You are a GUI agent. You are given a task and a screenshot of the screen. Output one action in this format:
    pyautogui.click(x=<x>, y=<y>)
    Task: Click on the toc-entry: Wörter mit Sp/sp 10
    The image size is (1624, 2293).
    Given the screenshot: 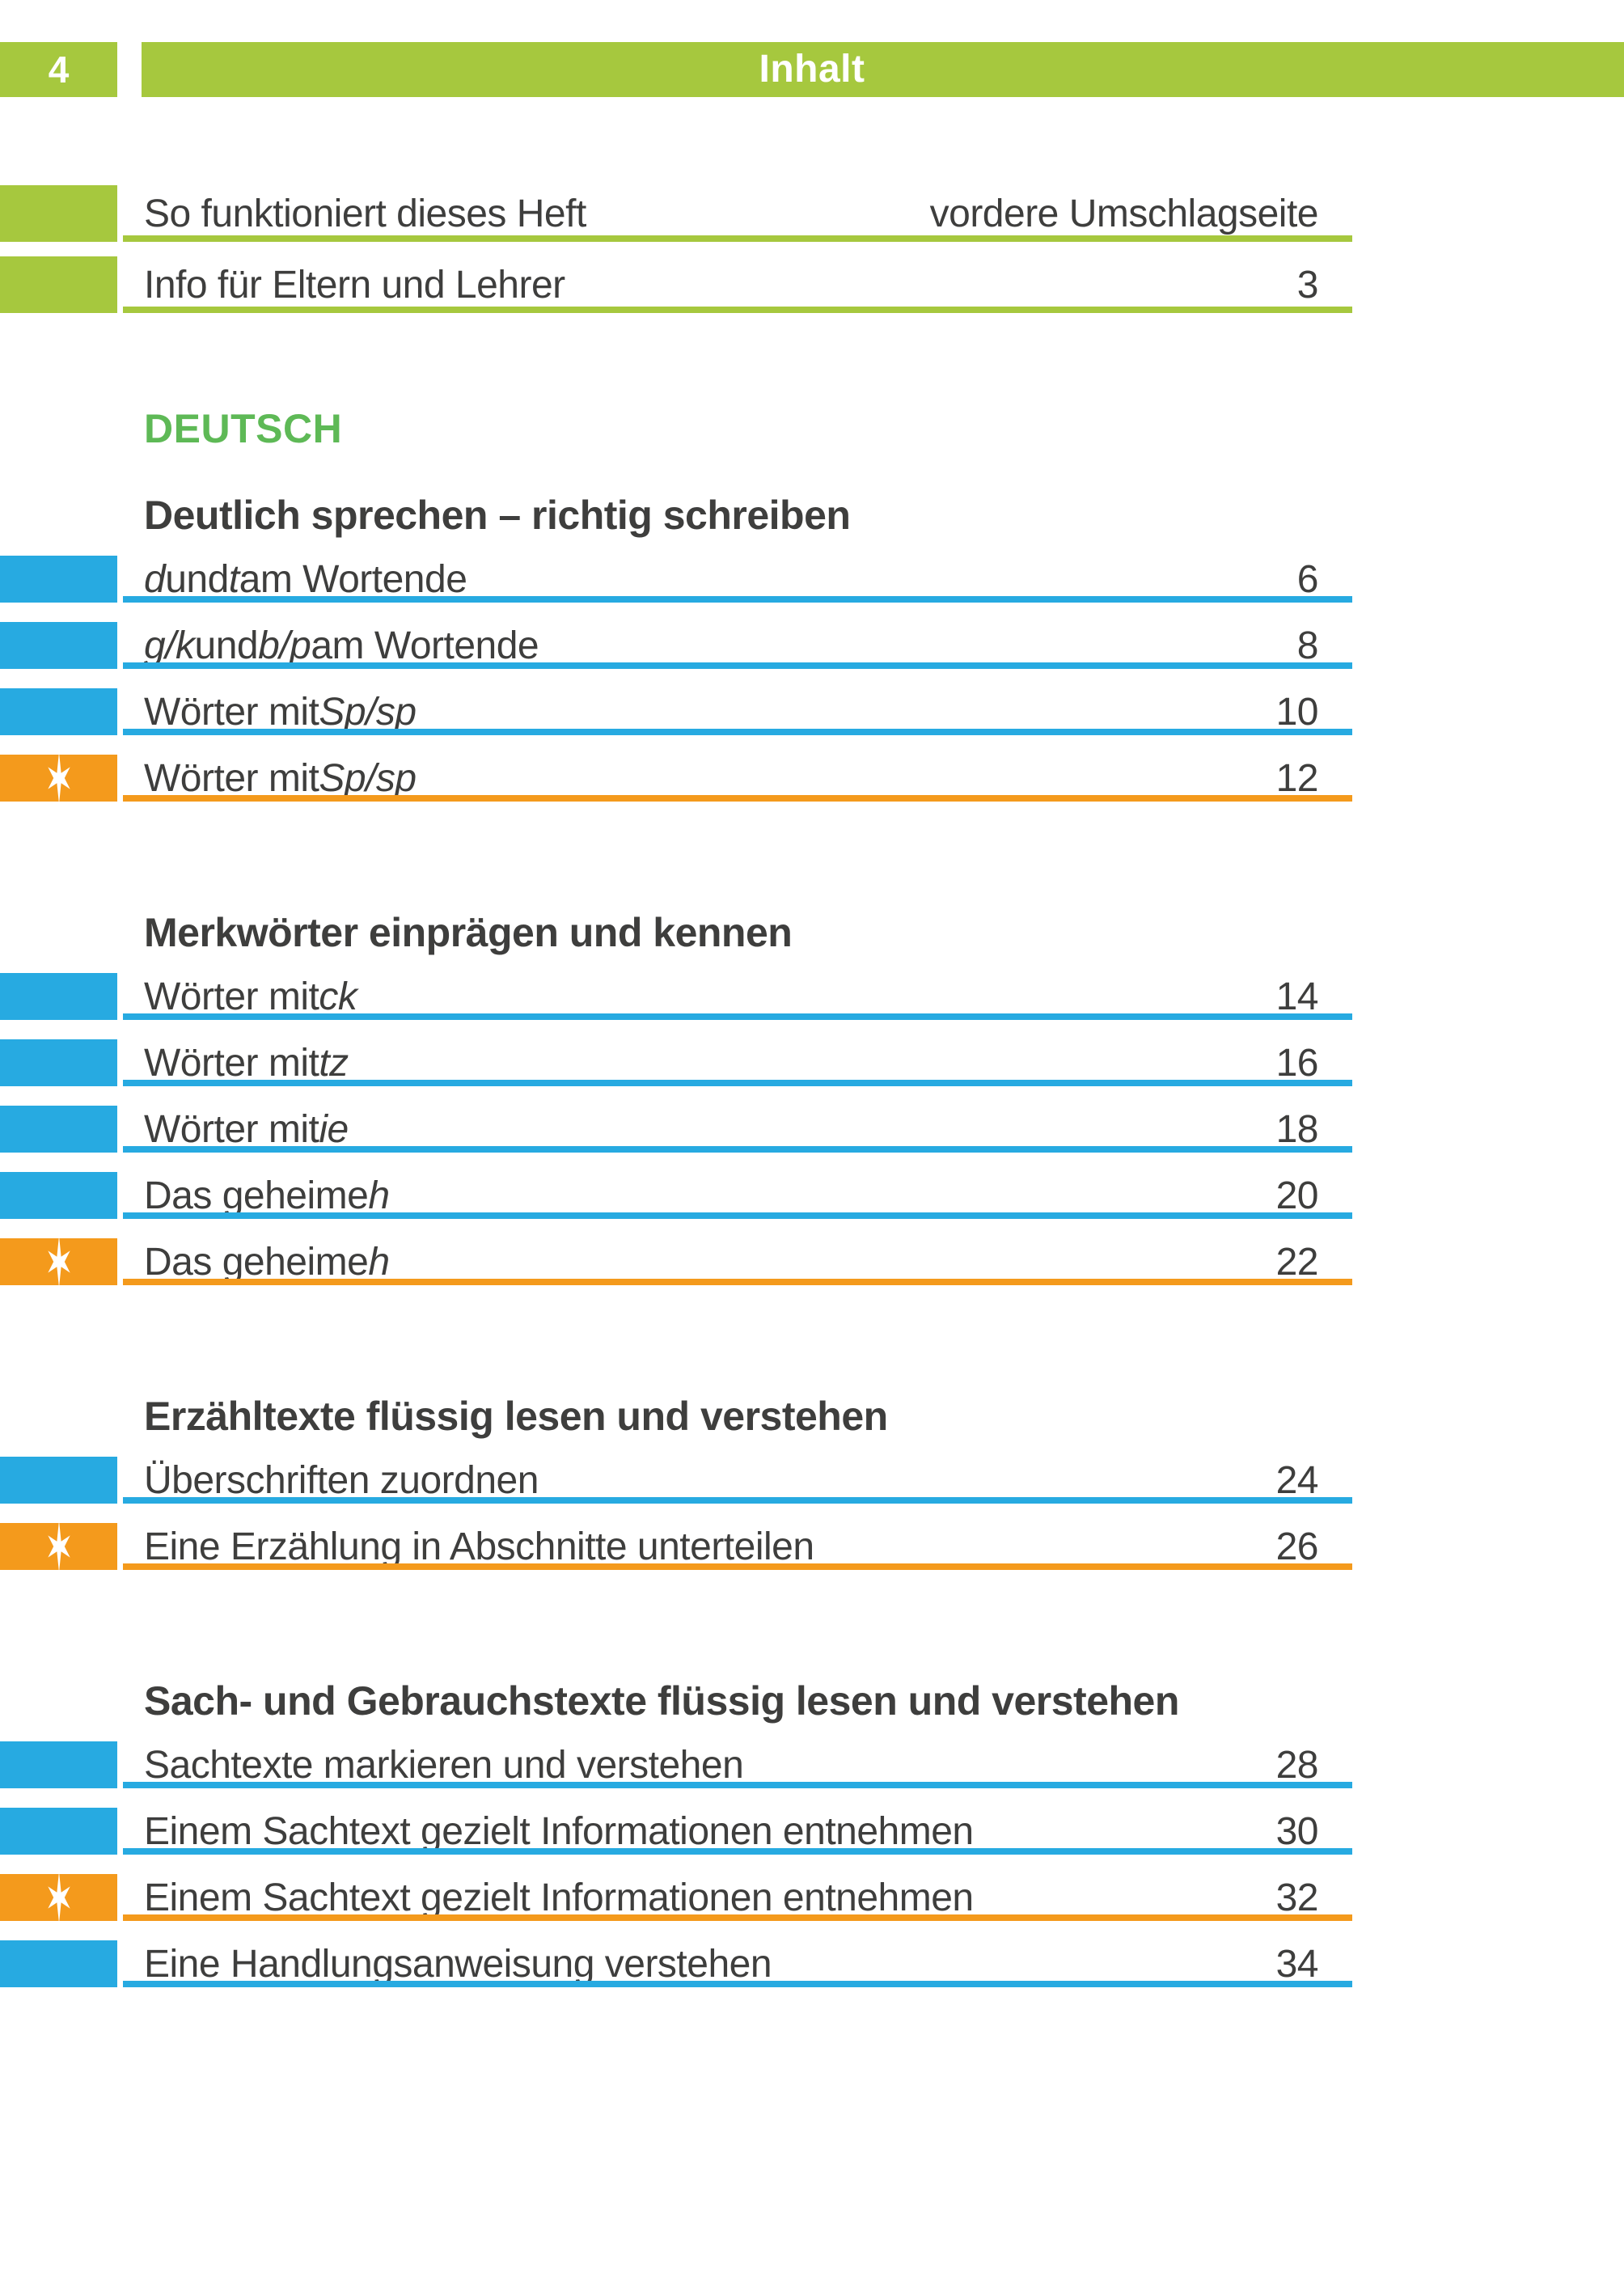 What is the action you would take?
    pyautogui.click(x=676, y=711)
    